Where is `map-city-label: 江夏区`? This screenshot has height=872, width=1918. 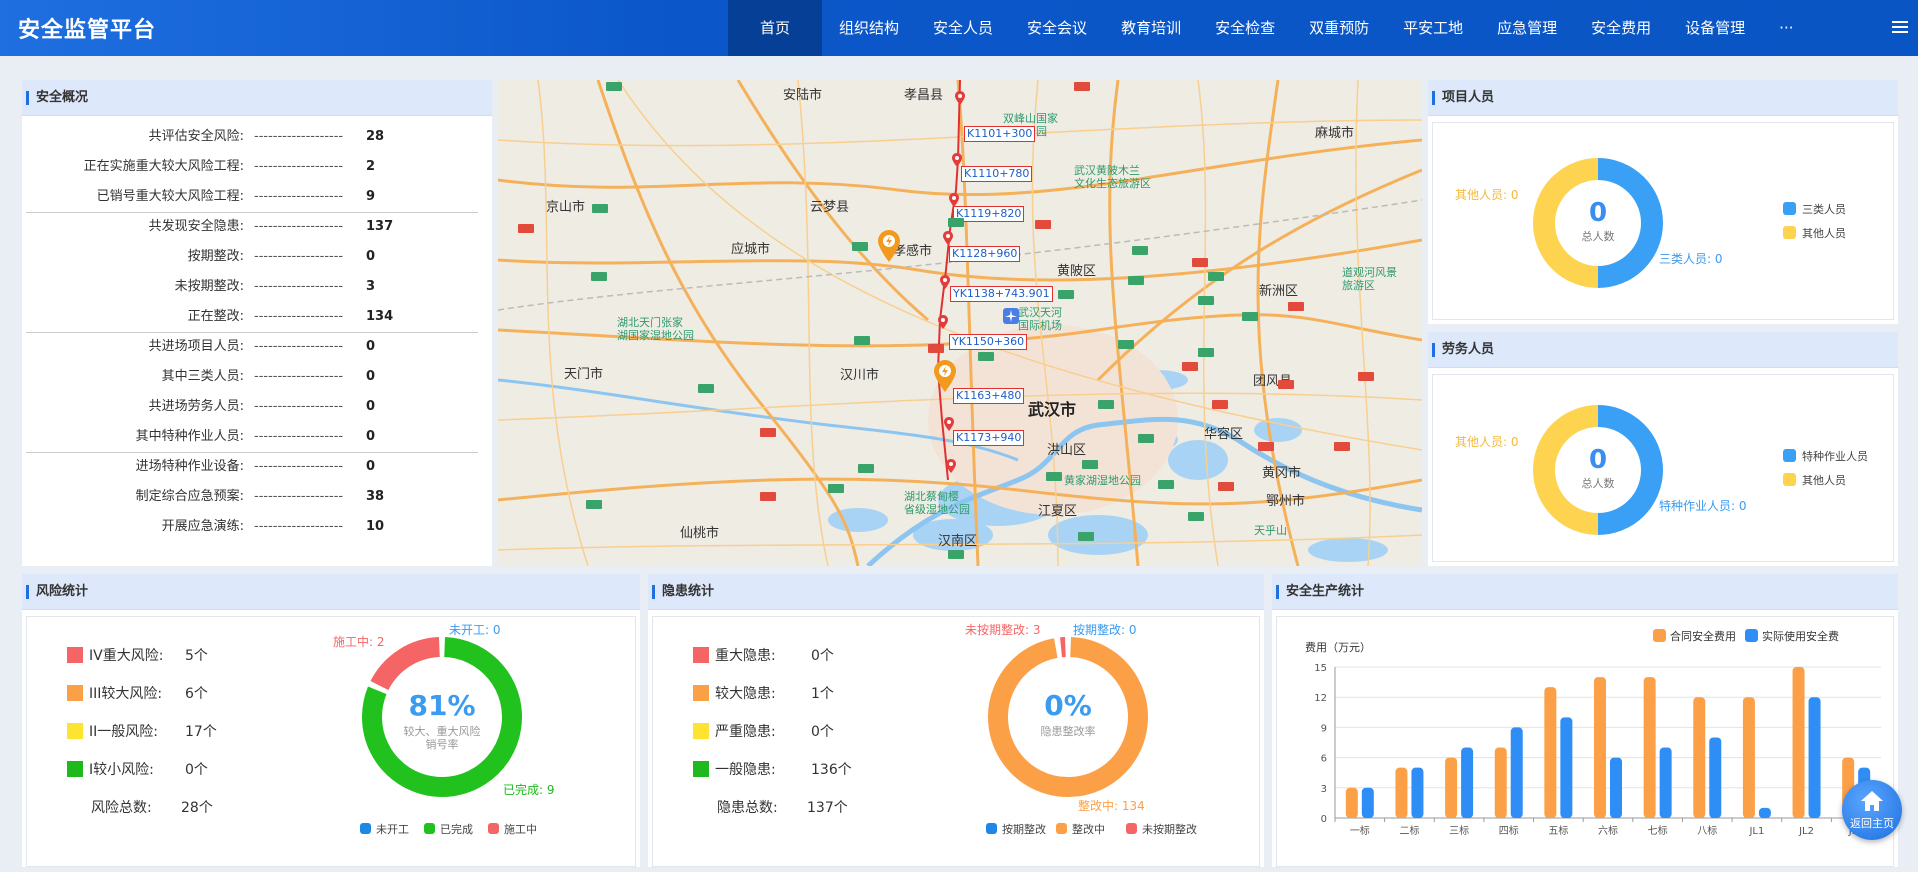 map-city-label: 江夏区 is located at coordinates (1057, 509).